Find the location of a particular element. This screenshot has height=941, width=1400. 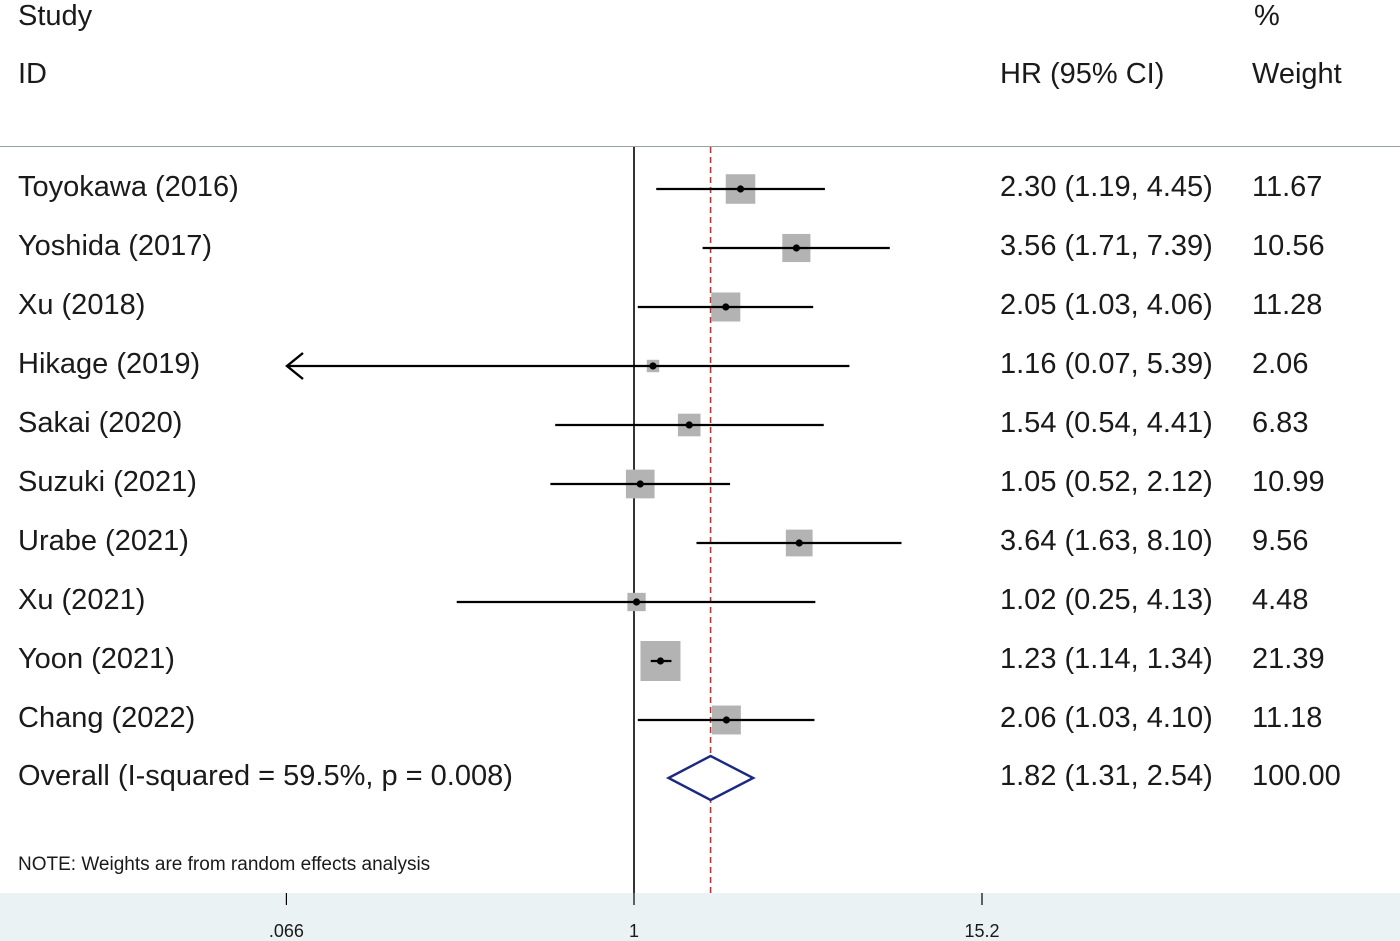

study-hr-ci: 1.23 (1.14, 1.34) is located at coordinates (1106, 659).